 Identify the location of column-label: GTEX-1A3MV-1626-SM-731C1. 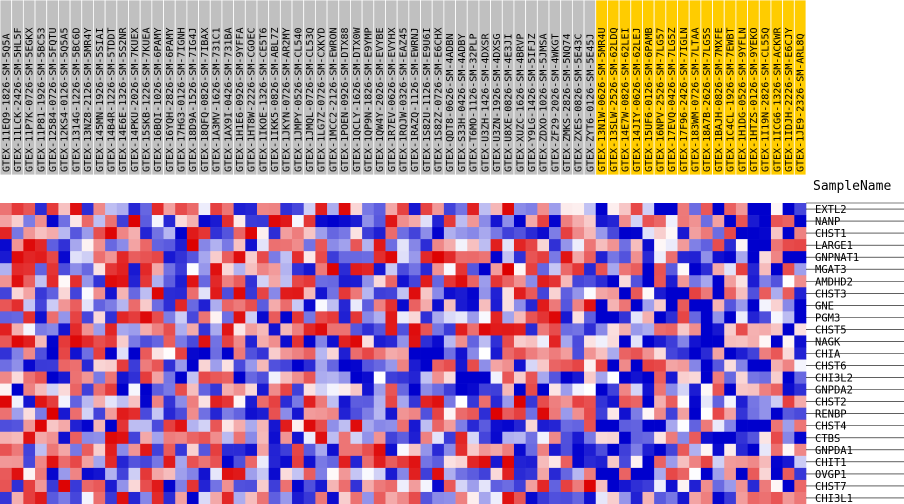
(217, 100).